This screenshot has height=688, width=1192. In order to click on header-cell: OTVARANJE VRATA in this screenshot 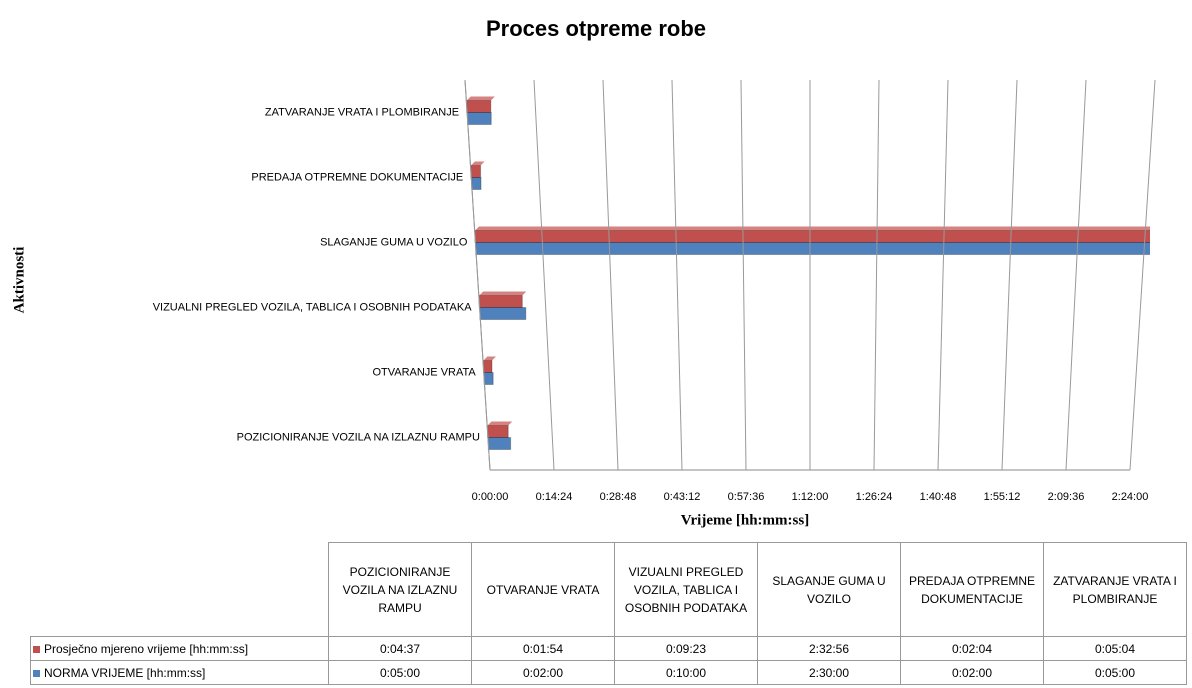, I will do `click(543, 589)`.